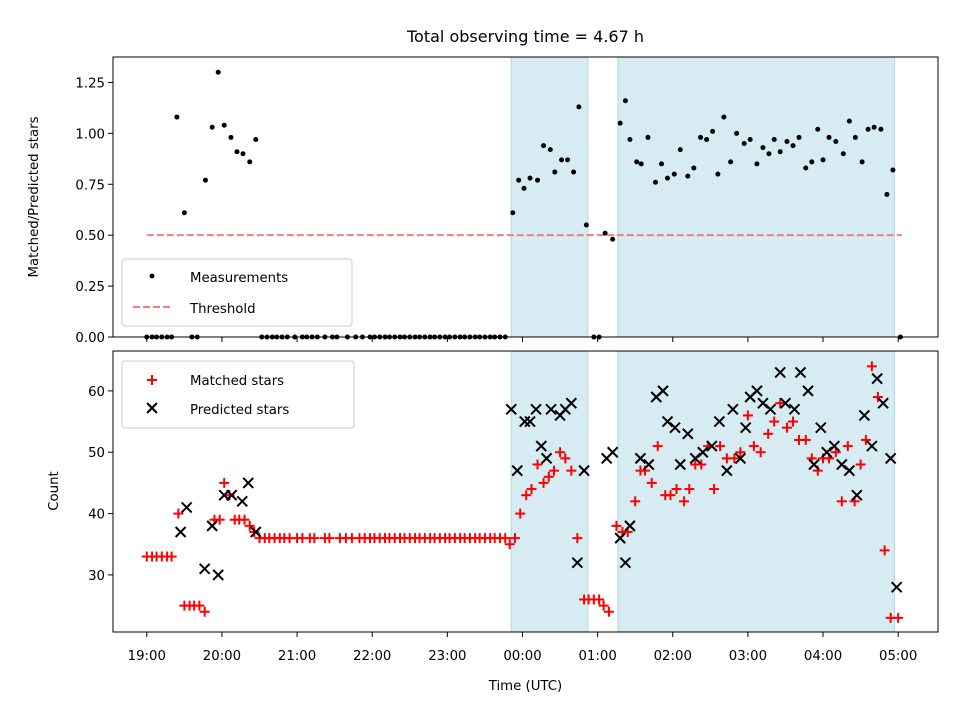 This screenshot has height=720, width=960. I want to click on bottom-legend-box, so click(238, 394).